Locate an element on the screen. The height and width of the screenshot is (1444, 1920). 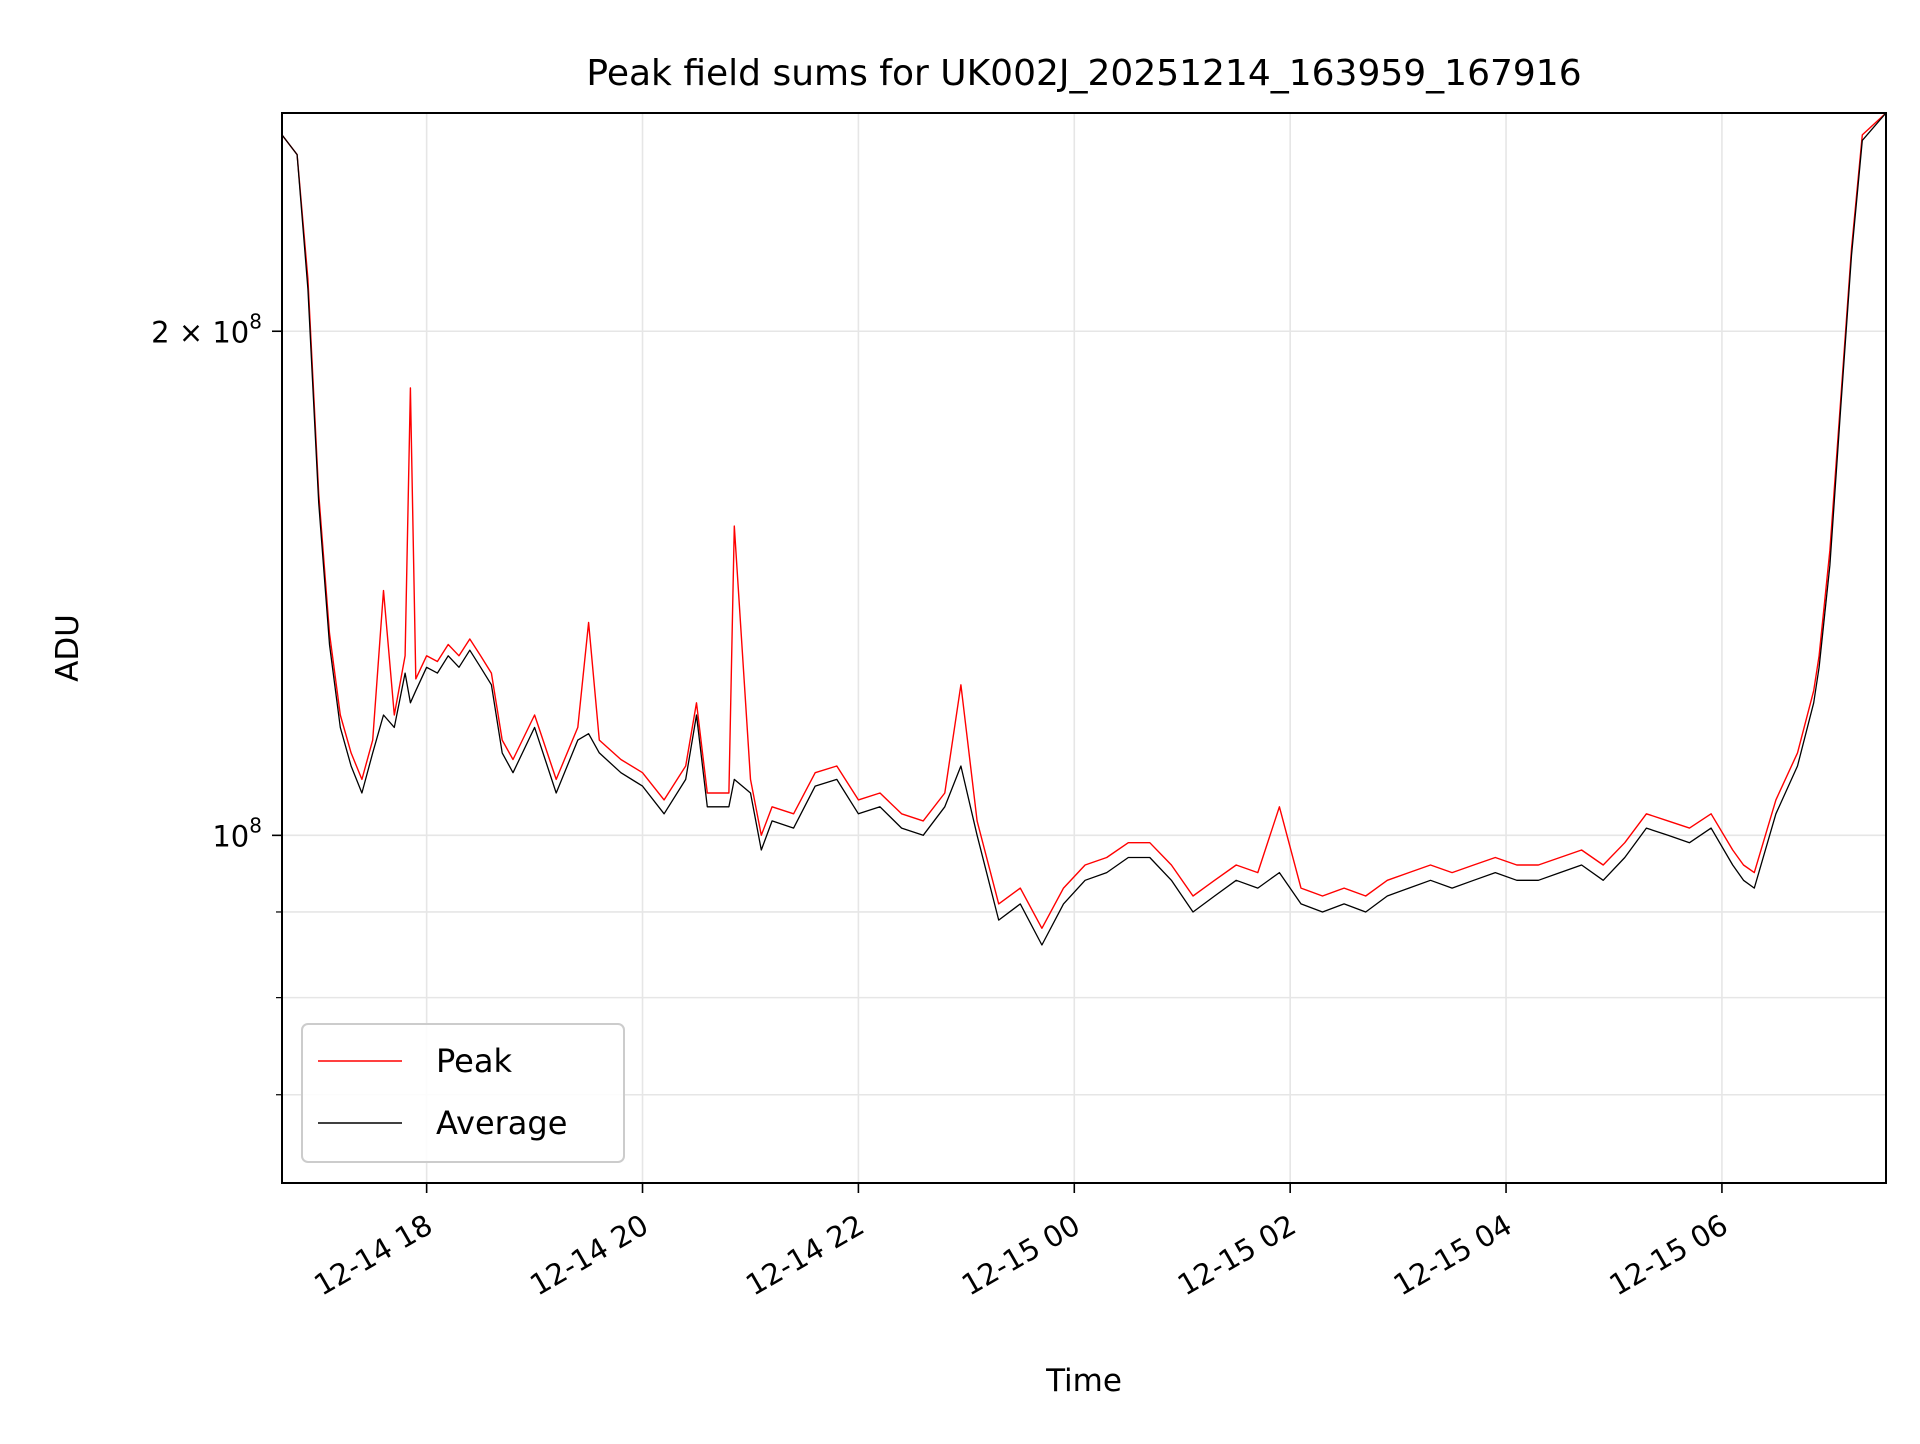
legend-label-average: Average is located at coordinates (501, 1123).